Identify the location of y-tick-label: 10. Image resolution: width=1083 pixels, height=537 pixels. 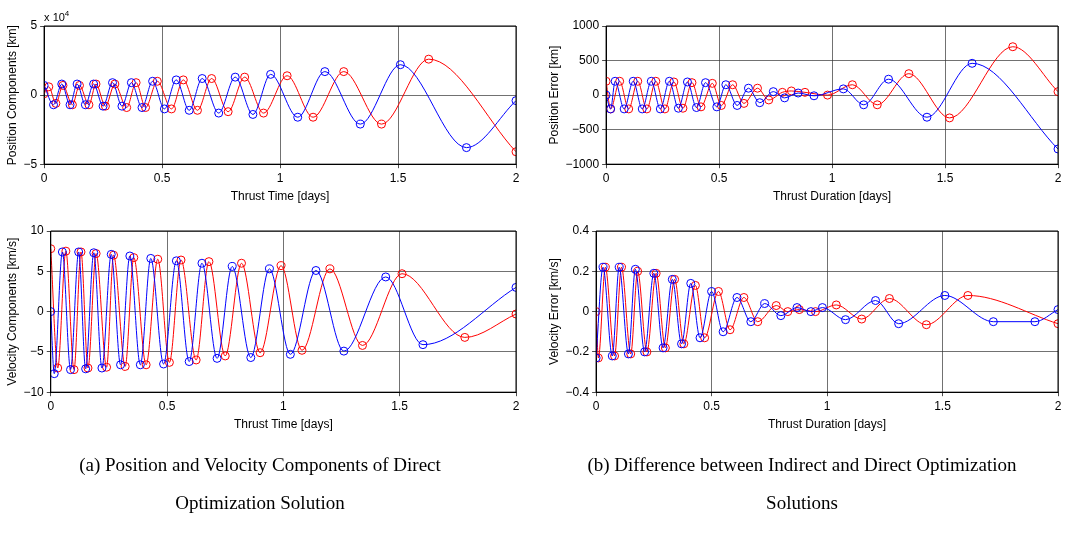
(37, 230).